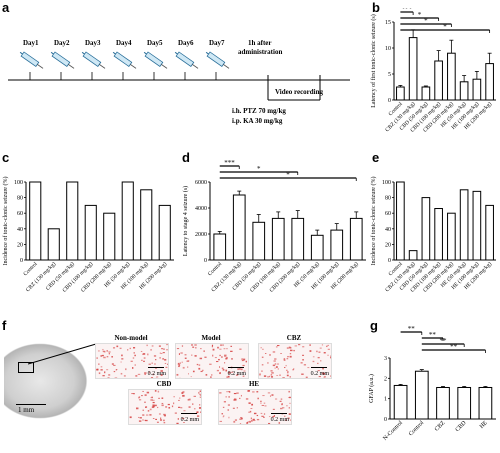  I want to click on overview-scale-bar, so click(31, 404).